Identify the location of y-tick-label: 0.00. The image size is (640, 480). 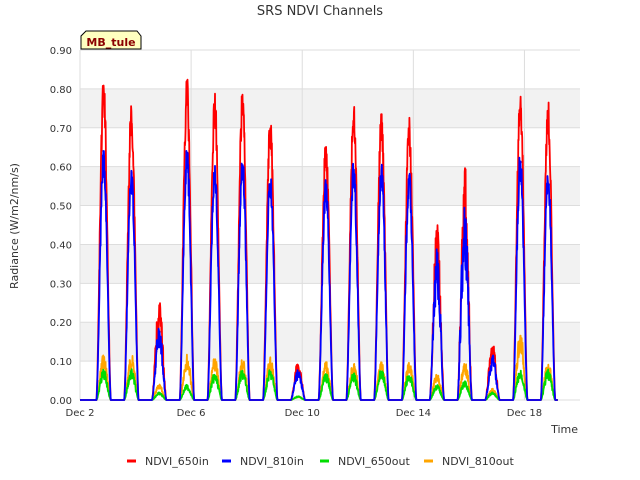
(61, 401).